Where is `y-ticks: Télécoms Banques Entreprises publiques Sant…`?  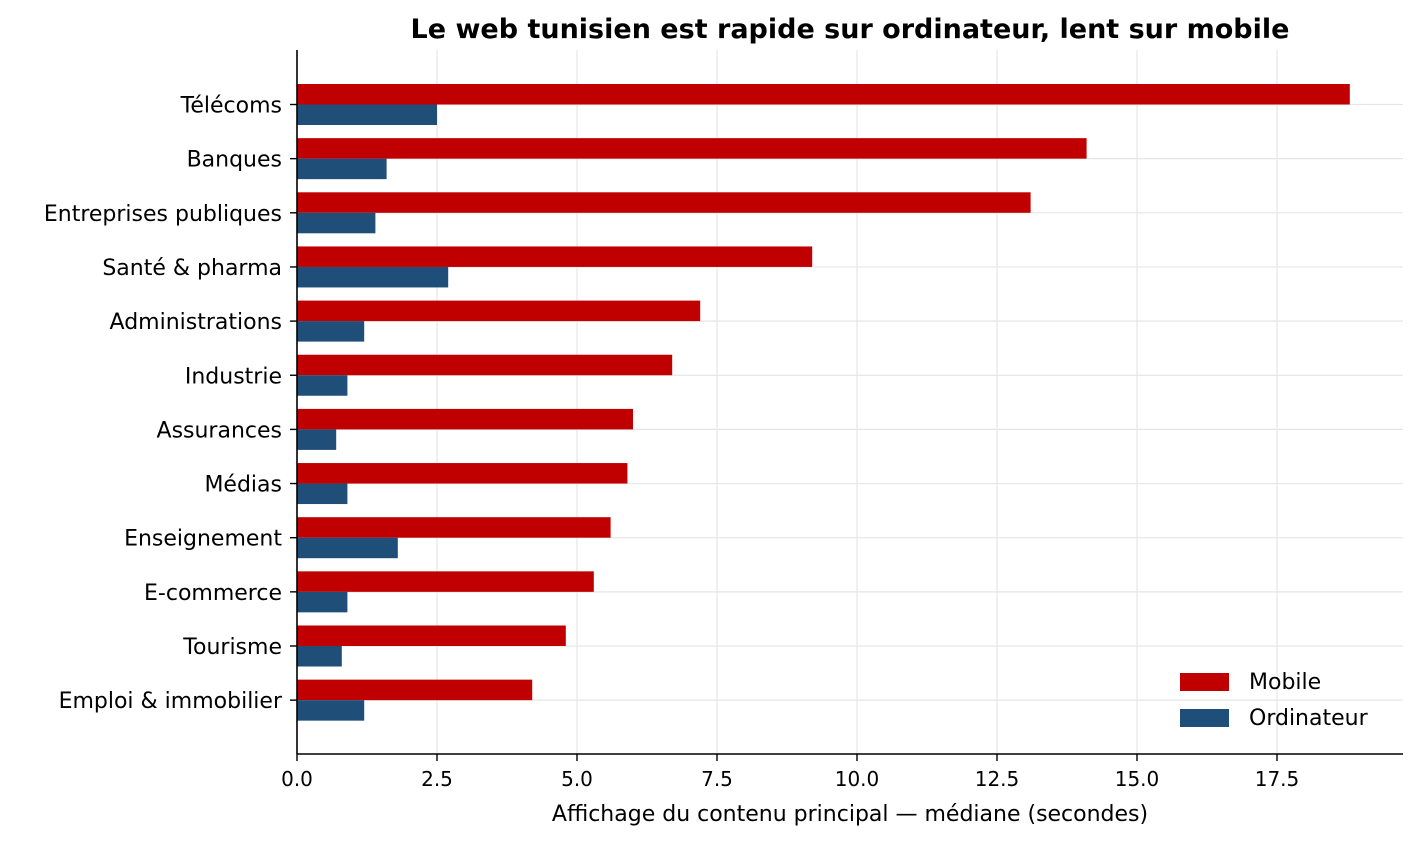 y-ticks: Télécoms Banques Entreprises publiques Sant… is located at coordinates (170, 404).